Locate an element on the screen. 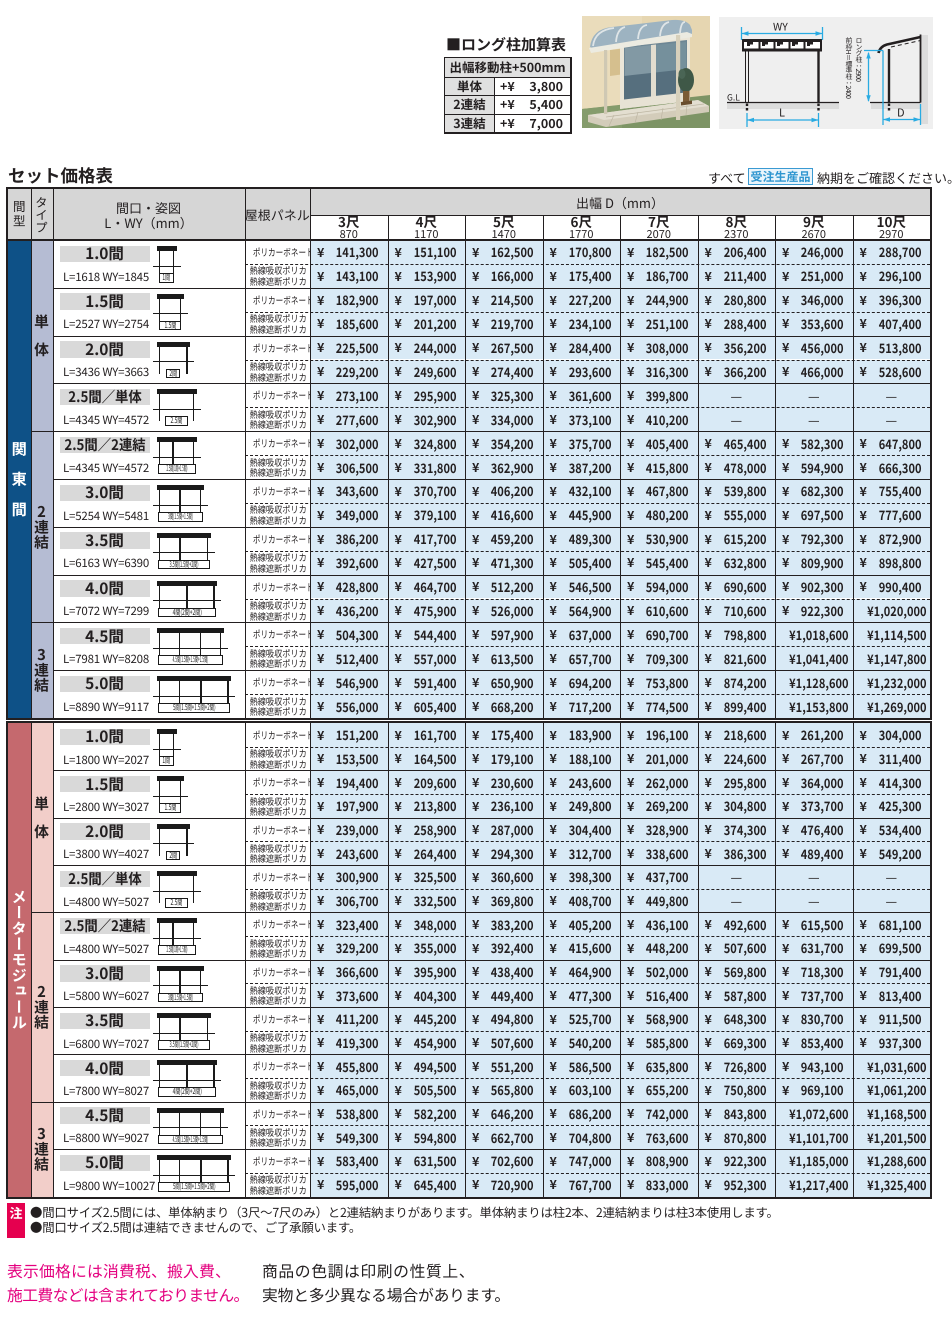 The width and height of the screenshot is (952, 1322). svg-text: D is located at coordinates (901, 113).